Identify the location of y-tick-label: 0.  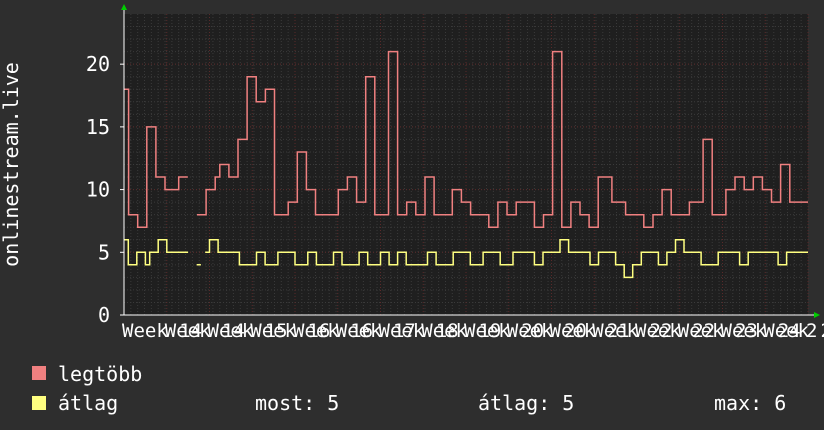
(104, 315).